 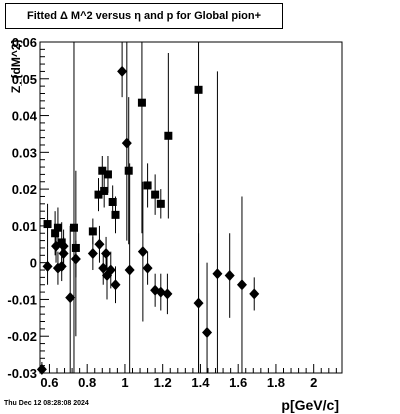 I want to click on x-tick-label: 0.8, so click(x=87, y=382).